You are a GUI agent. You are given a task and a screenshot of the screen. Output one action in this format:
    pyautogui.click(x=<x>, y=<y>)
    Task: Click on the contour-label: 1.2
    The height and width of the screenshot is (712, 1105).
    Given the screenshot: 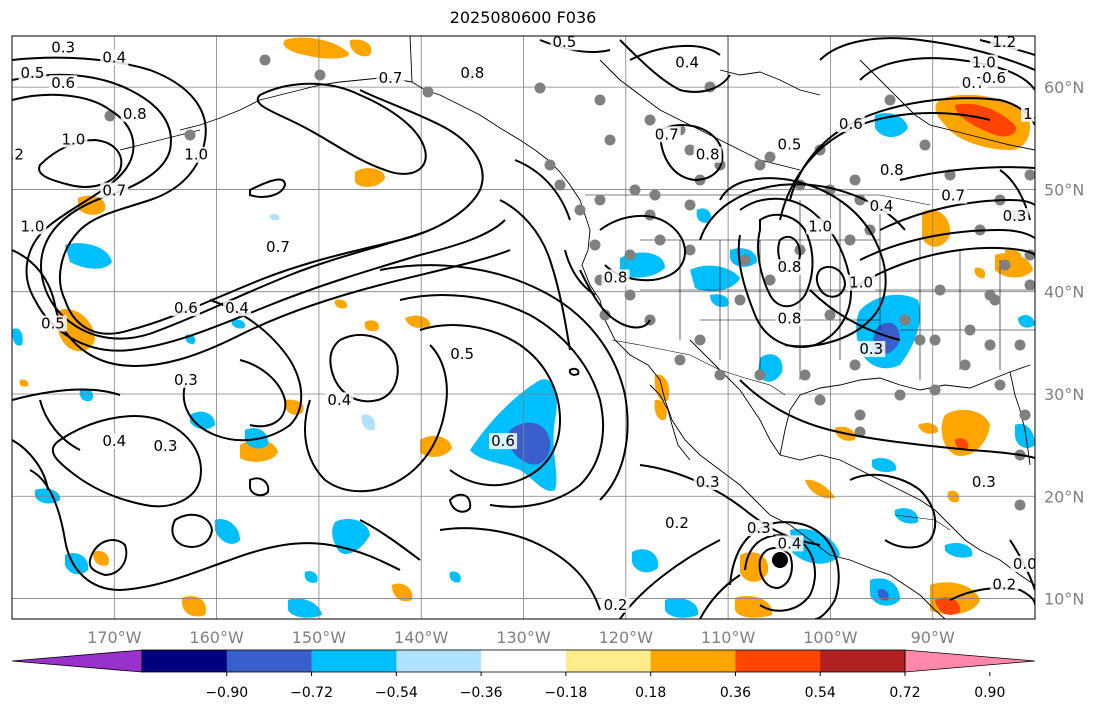 What is the action you would take?
    pyautogui.click(x=1004, y=42)
    